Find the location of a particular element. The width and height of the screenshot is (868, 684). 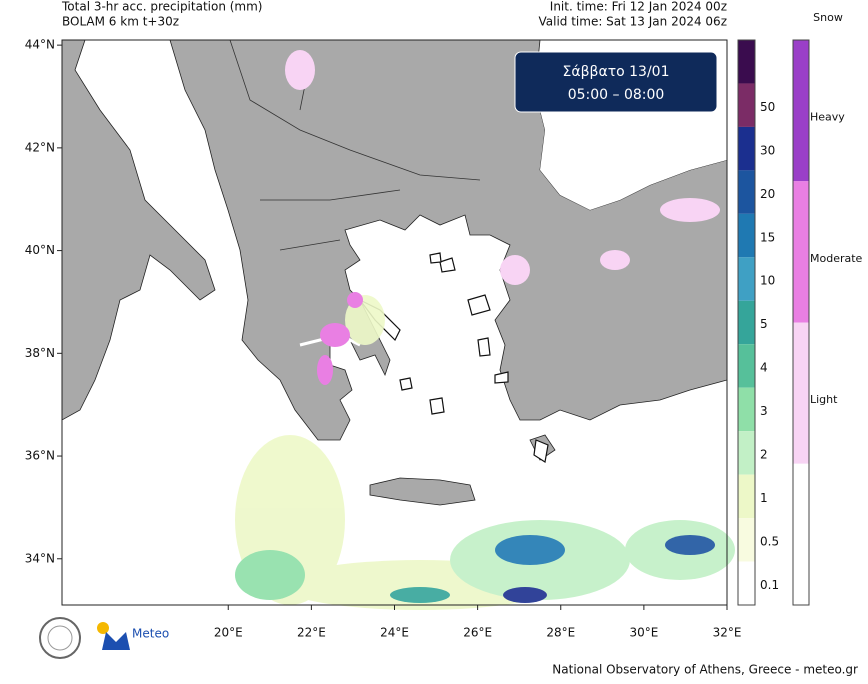

colorbar-label: 50 is located at coordinates (767, 107).